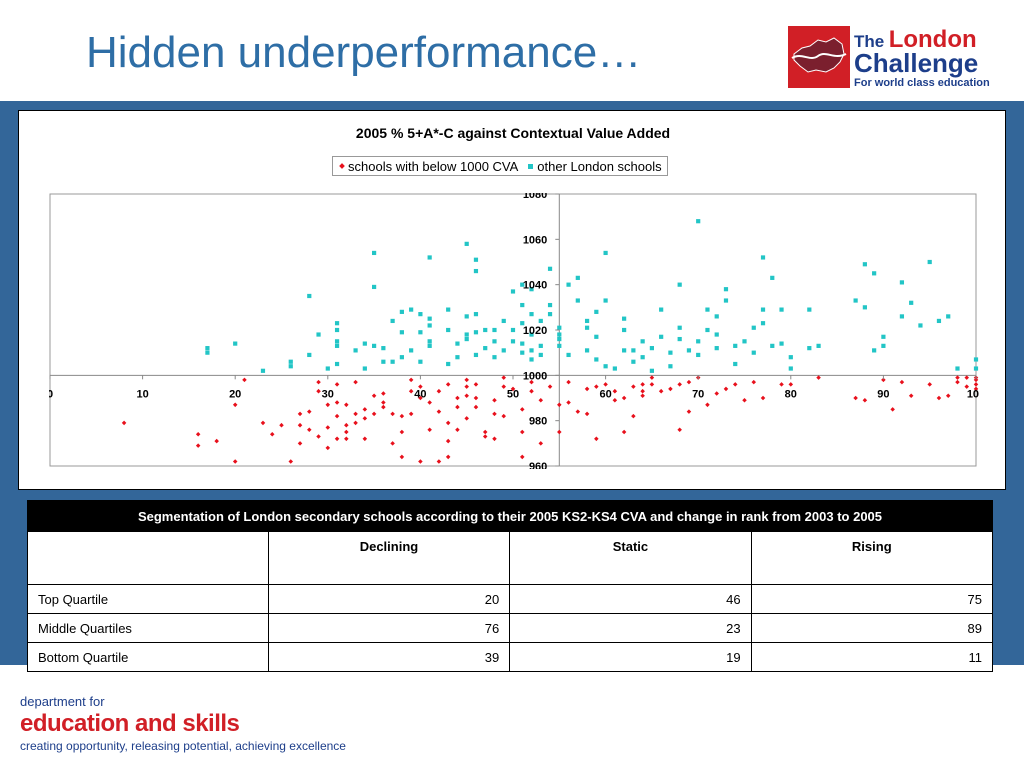 The image size is (1024, 768). Describe the element at coordinates (510, 628) in the screenshot. I see `table-row: Middle Quartiles 76 23 89` at that location.